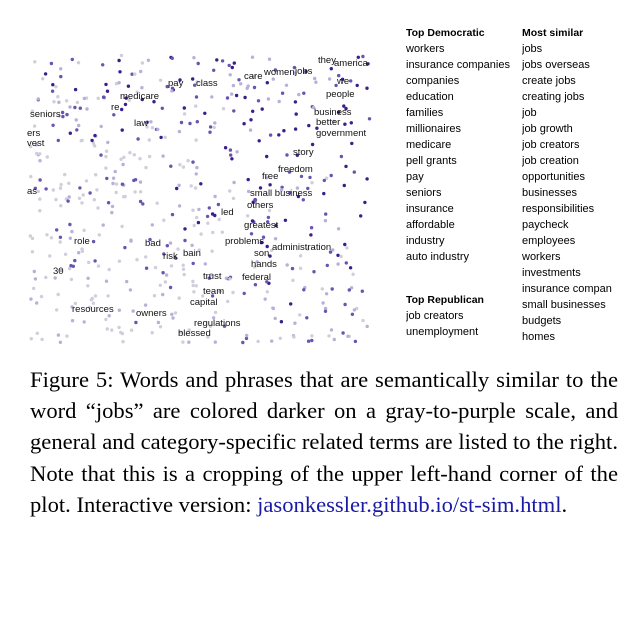  What do you see at coordinates (194, 333) in the screenshot?
I see `term-label: blessed` at bounding box center [194, 333].